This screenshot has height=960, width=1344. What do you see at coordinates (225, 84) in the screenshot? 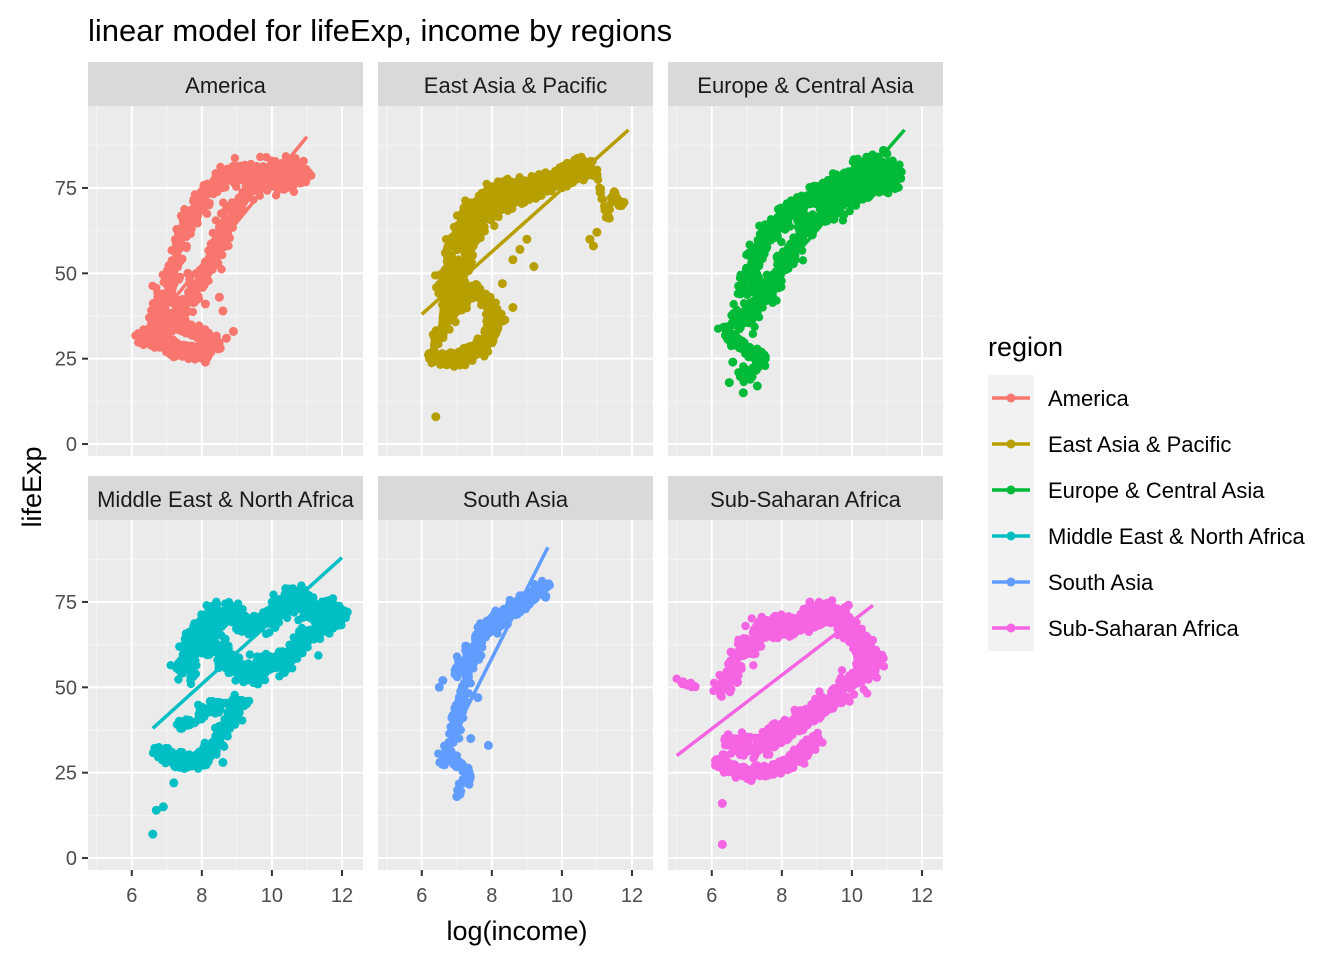
I see `facet-strip` at bounding box center [225, 84].